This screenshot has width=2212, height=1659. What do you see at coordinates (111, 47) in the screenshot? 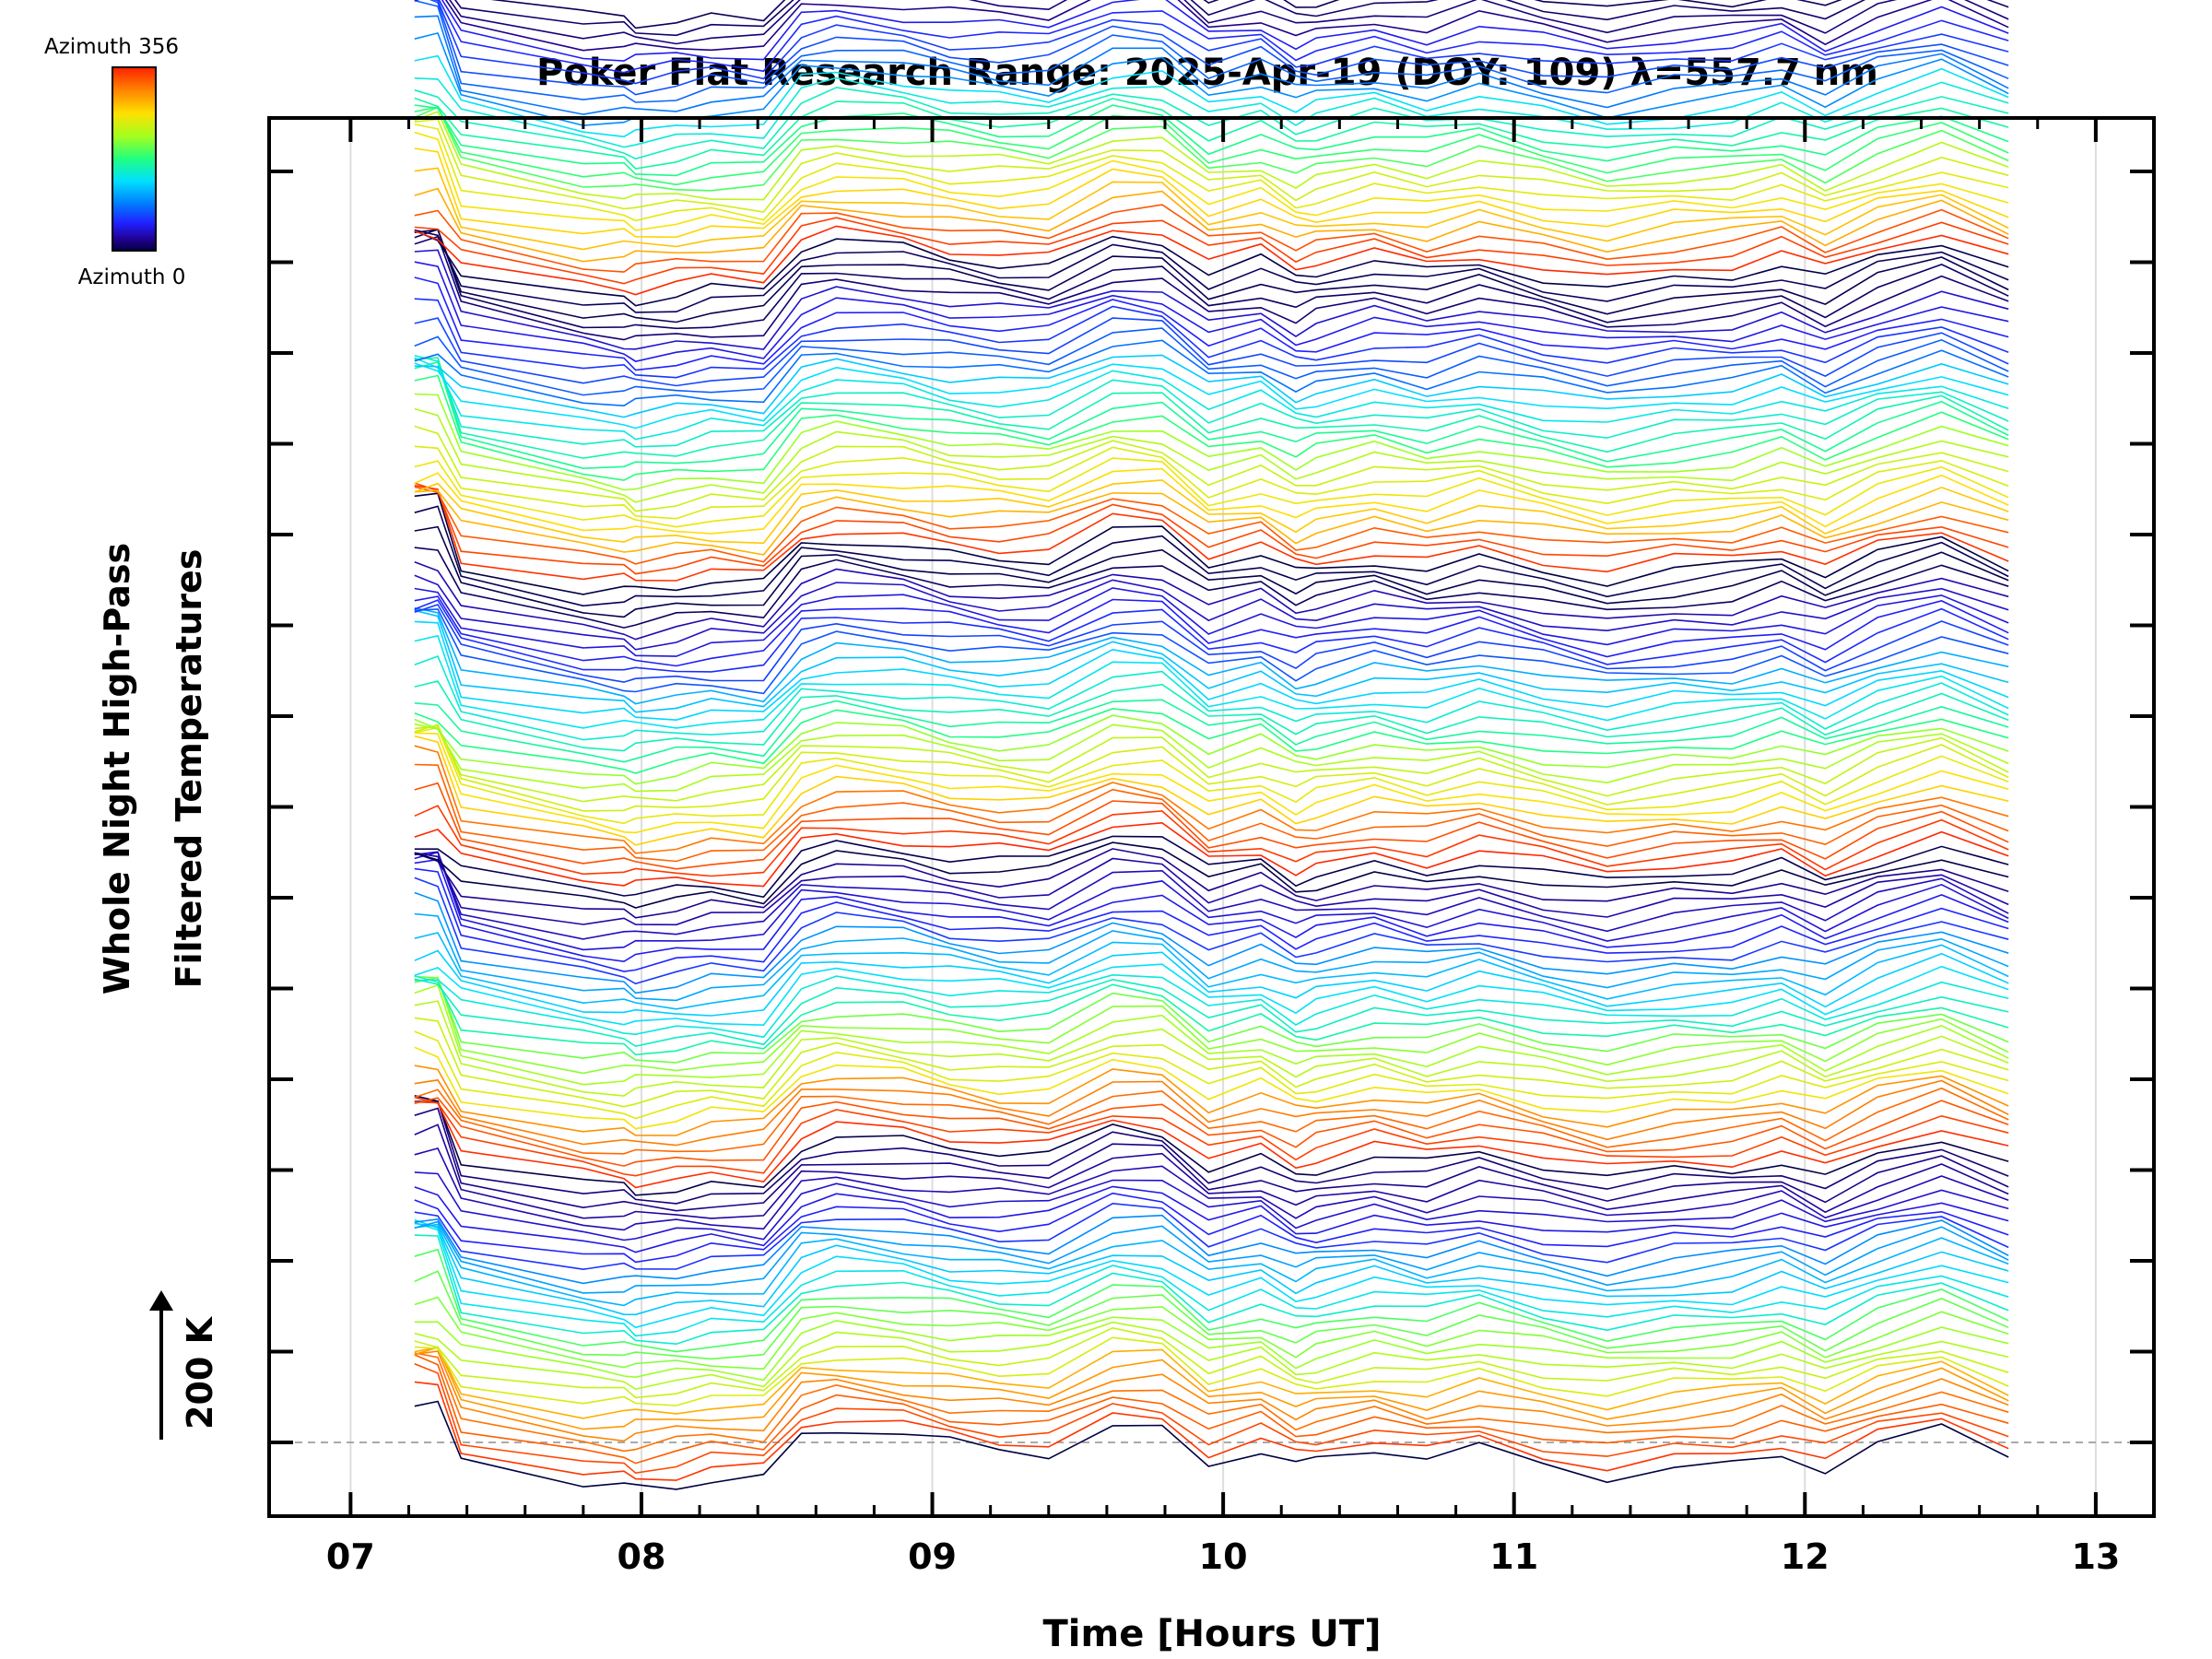
I see `colorbar-top-label: Azimuth 356` at bounding box center [111, 47].